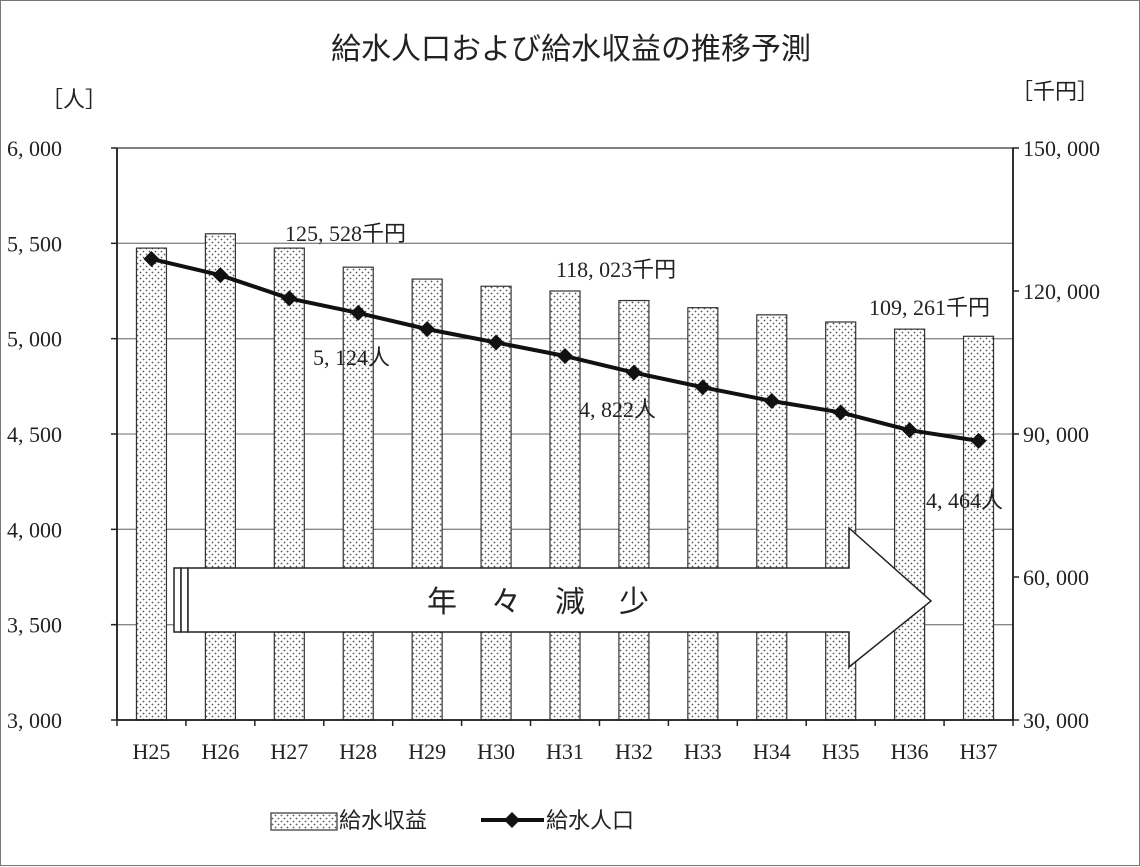  Describe the element at coordinates (289, 751) in the screenshot. I see `x-tick-label: H27` at that location.